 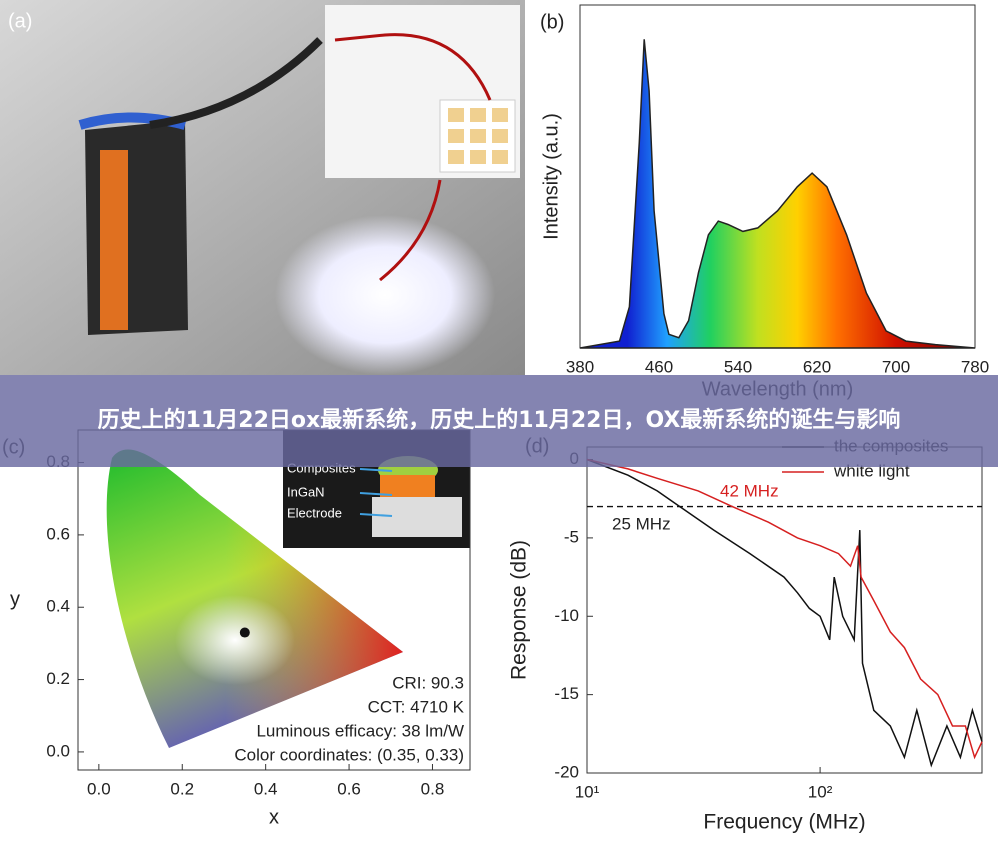 I want to click on white-region, so click(x=235, y=640).